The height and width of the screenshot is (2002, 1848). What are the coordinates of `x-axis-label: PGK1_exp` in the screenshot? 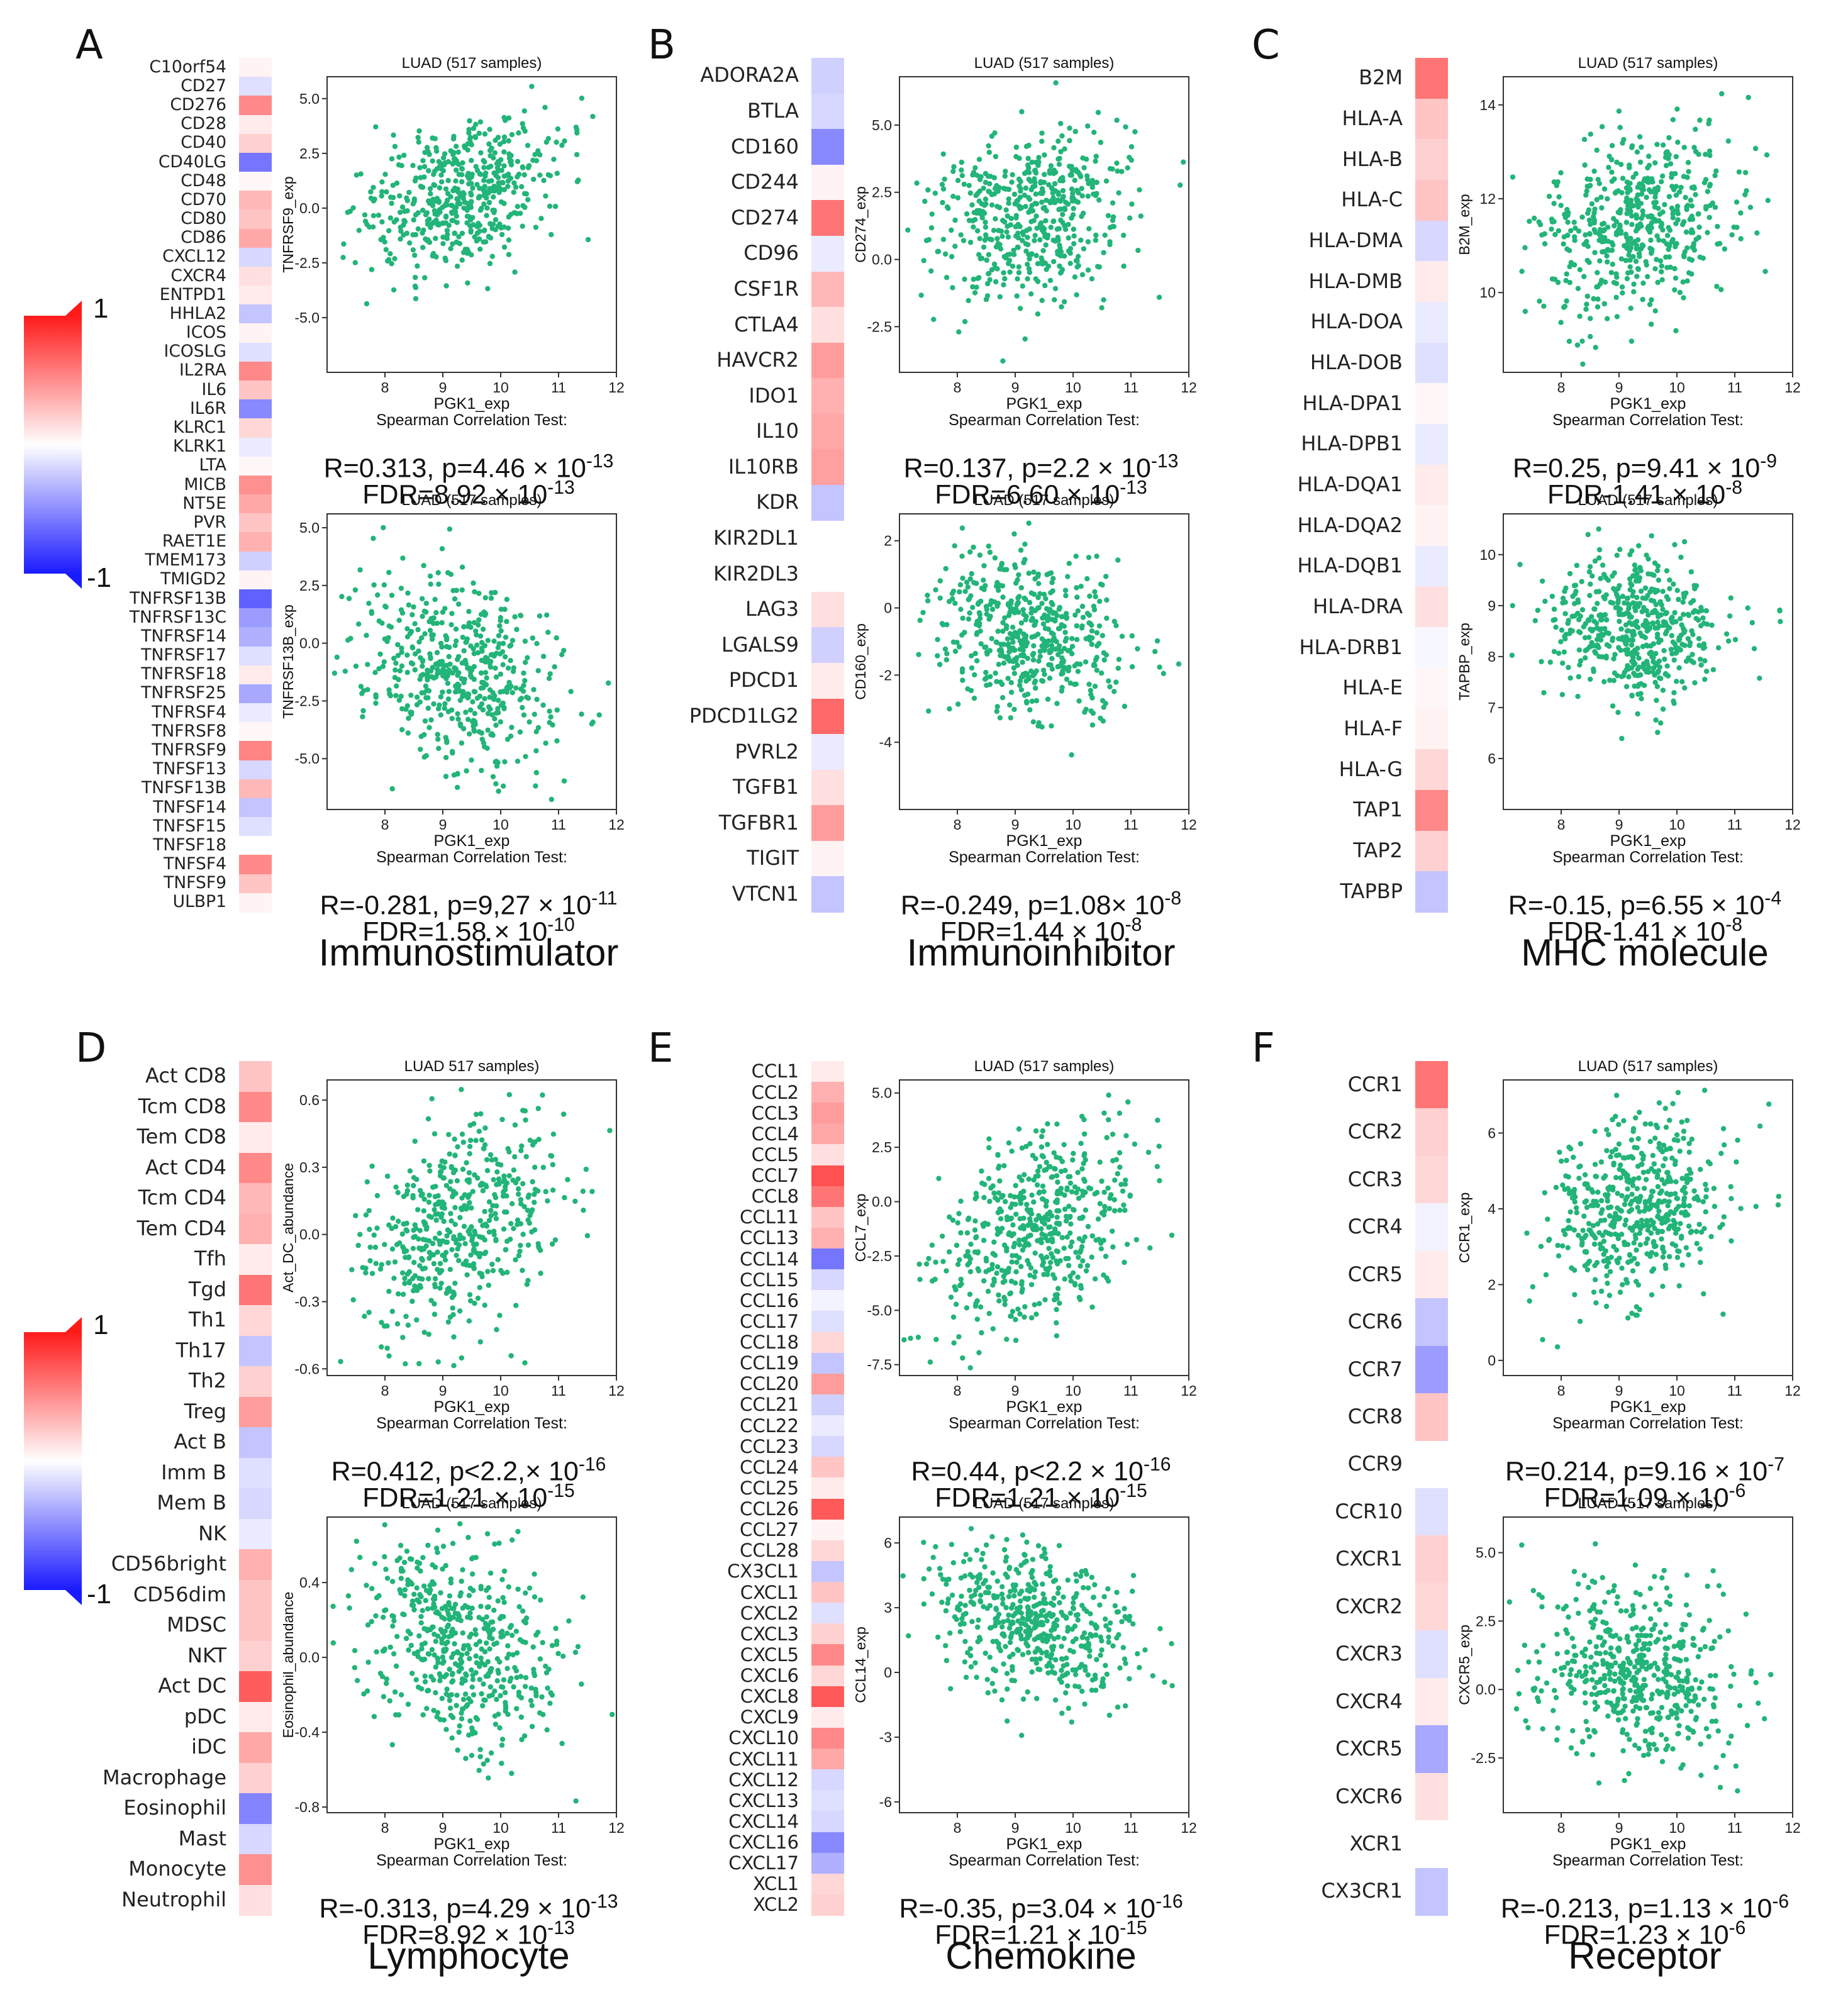 It's located at (472, 404).